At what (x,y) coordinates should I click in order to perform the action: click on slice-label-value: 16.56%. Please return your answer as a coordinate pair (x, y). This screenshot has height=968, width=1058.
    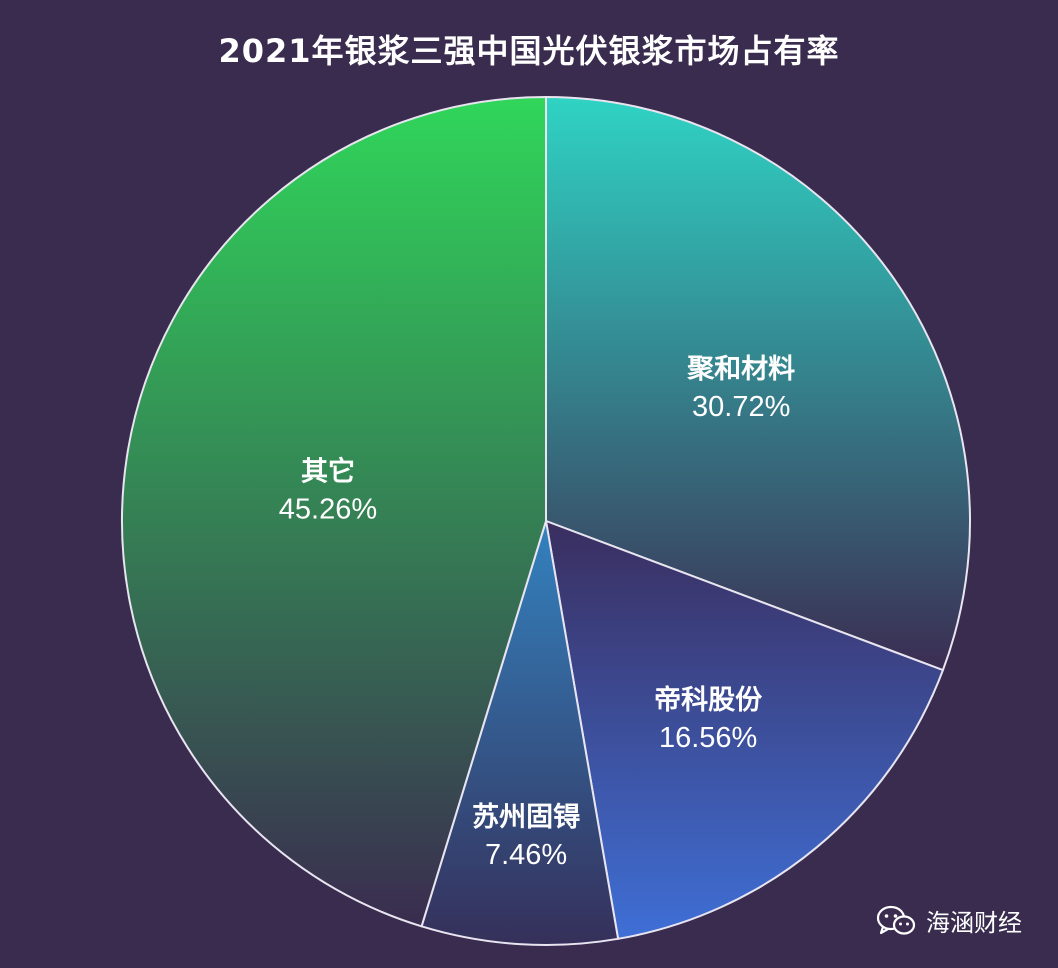
    Looking at the image, I should click on (708, 738).